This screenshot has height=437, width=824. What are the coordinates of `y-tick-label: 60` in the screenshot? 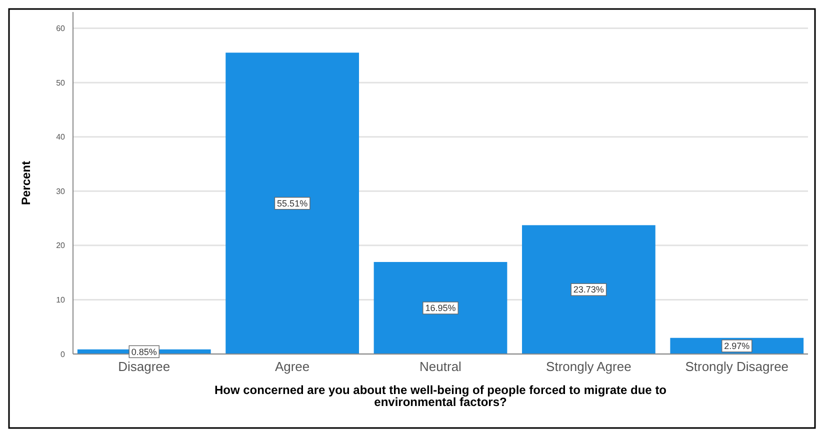 It's located at (61, 29).